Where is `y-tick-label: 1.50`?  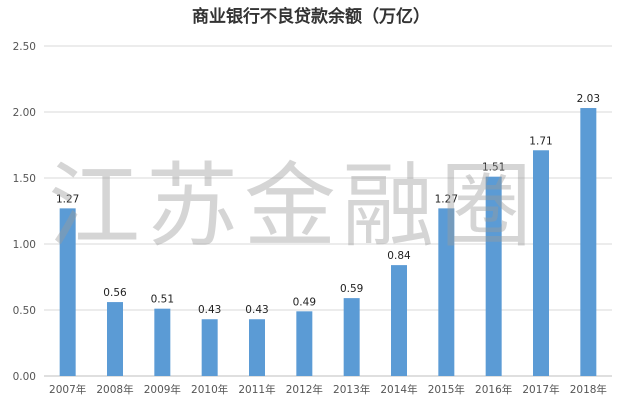 y-tick-label: 1.50 is located at coordinates (24, 179).